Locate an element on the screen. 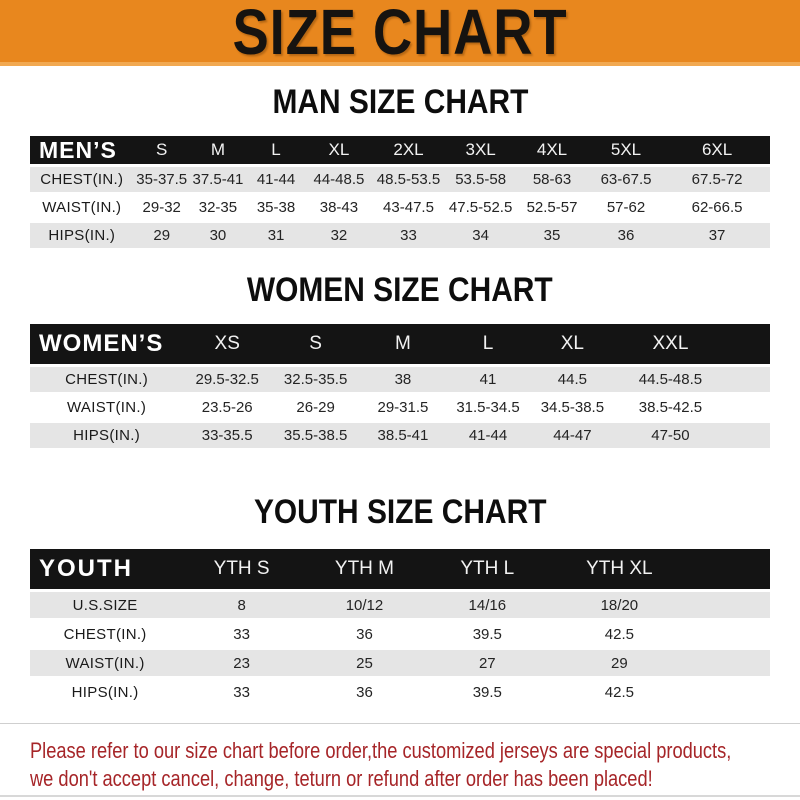 This screenshot has width=800, height=800. size-value-cell: 10/12 is located at coordinates (364, 605).